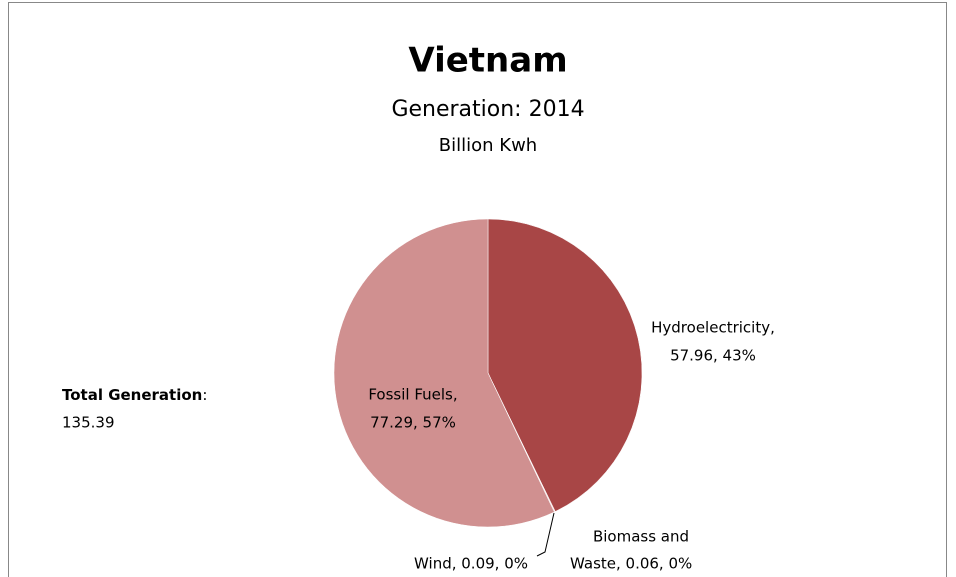  Describe the element at coordinates (413, 423) in the screenshot. I see `data-label: 77.29, 57%` at that location.